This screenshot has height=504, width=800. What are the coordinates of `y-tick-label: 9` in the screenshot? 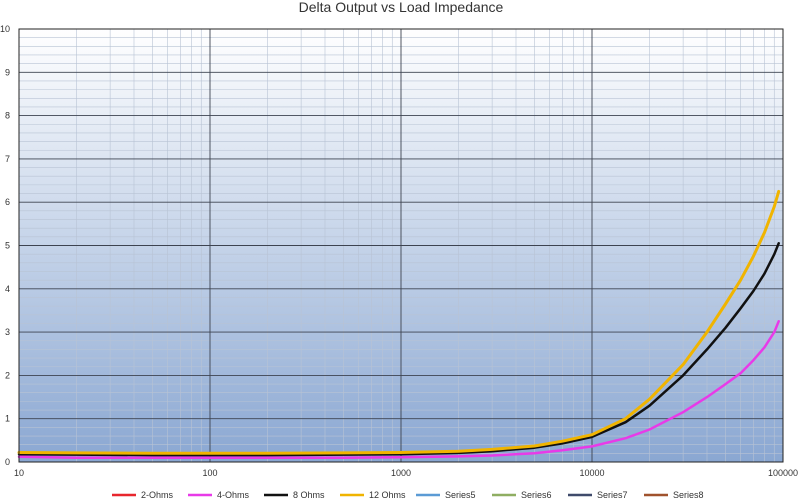 It's located at (7, 72).